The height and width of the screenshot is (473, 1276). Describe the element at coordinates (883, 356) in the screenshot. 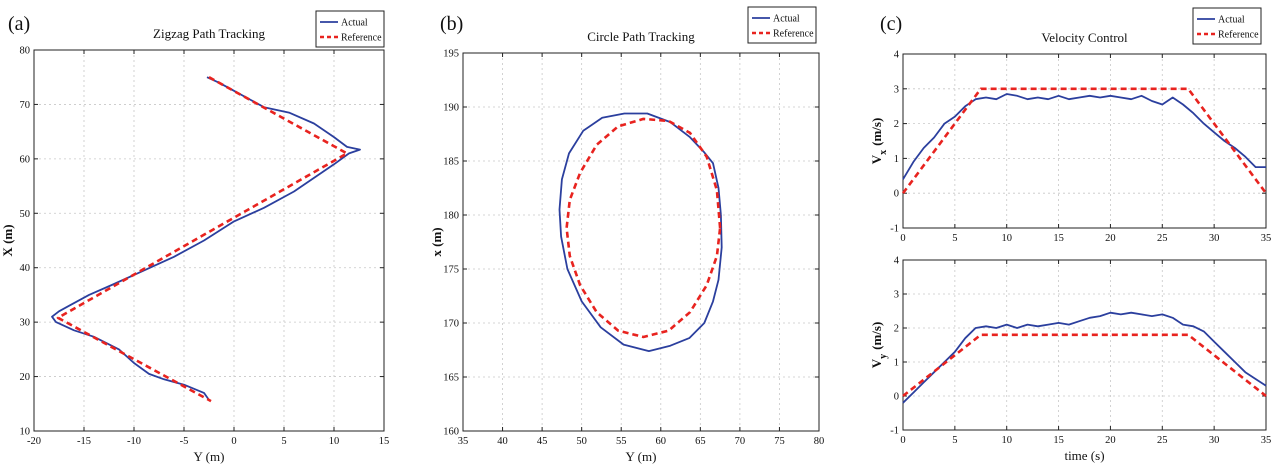

I see `y-axis-label-subscript: y` at that location.